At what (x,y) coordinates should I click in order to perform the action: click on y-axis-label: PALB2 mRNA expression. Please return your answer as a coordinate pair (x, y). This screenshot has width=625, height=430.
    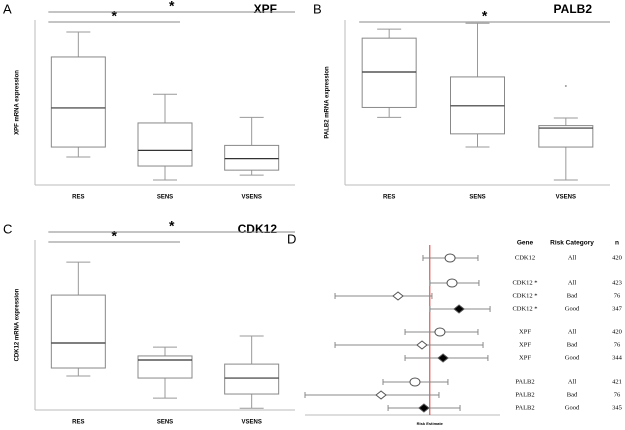
    Looking at the image, I should click on (328, 102).